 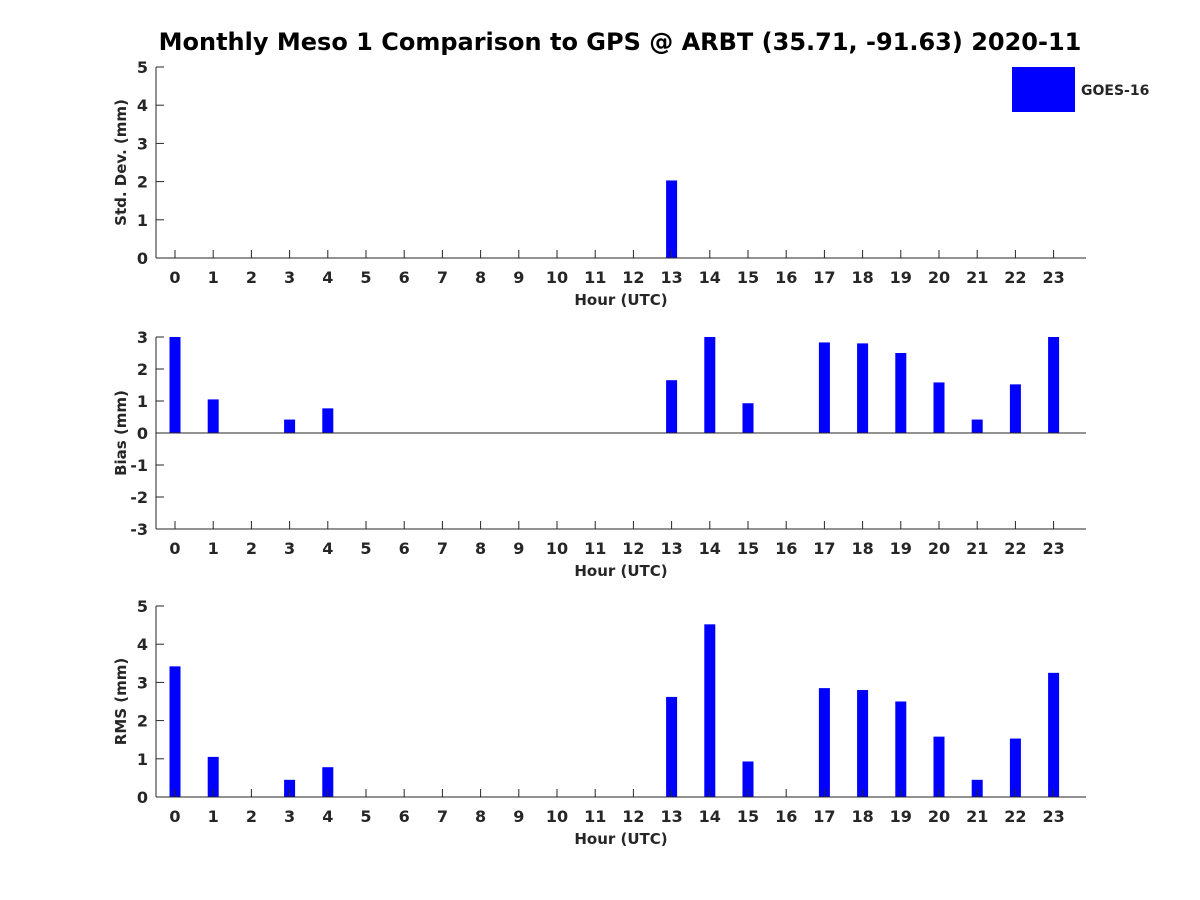 What do you see at coordinates (121, 162) in the screenshot?
I see `y-axis-label: Std. Dev. (mm)` at bounding box center [121, 162].